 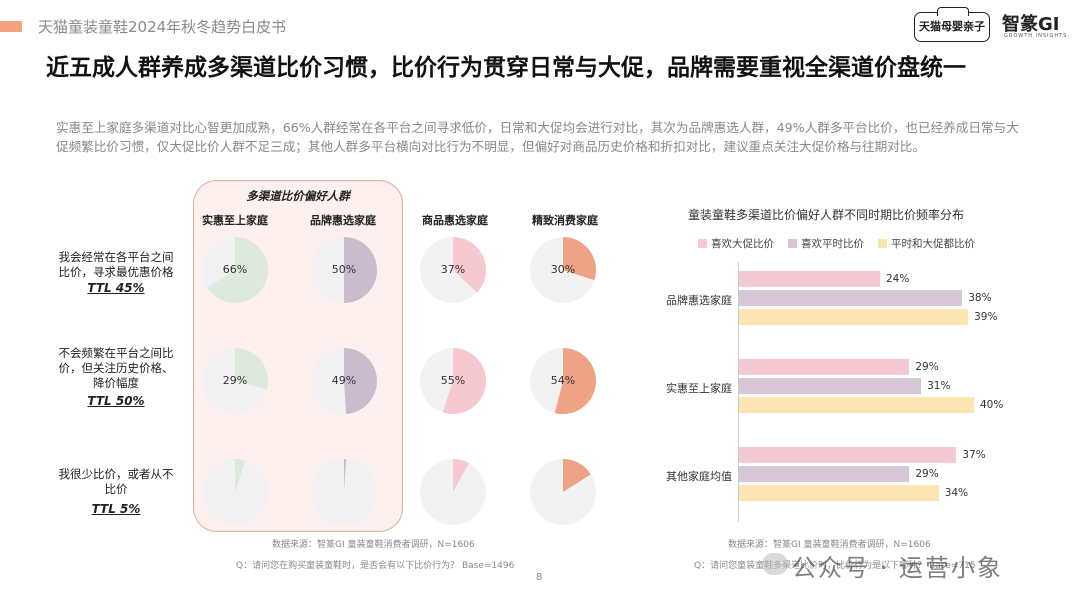 I want to click on bar-category-label: 其他家庭均值, so click(x=699, y=476).